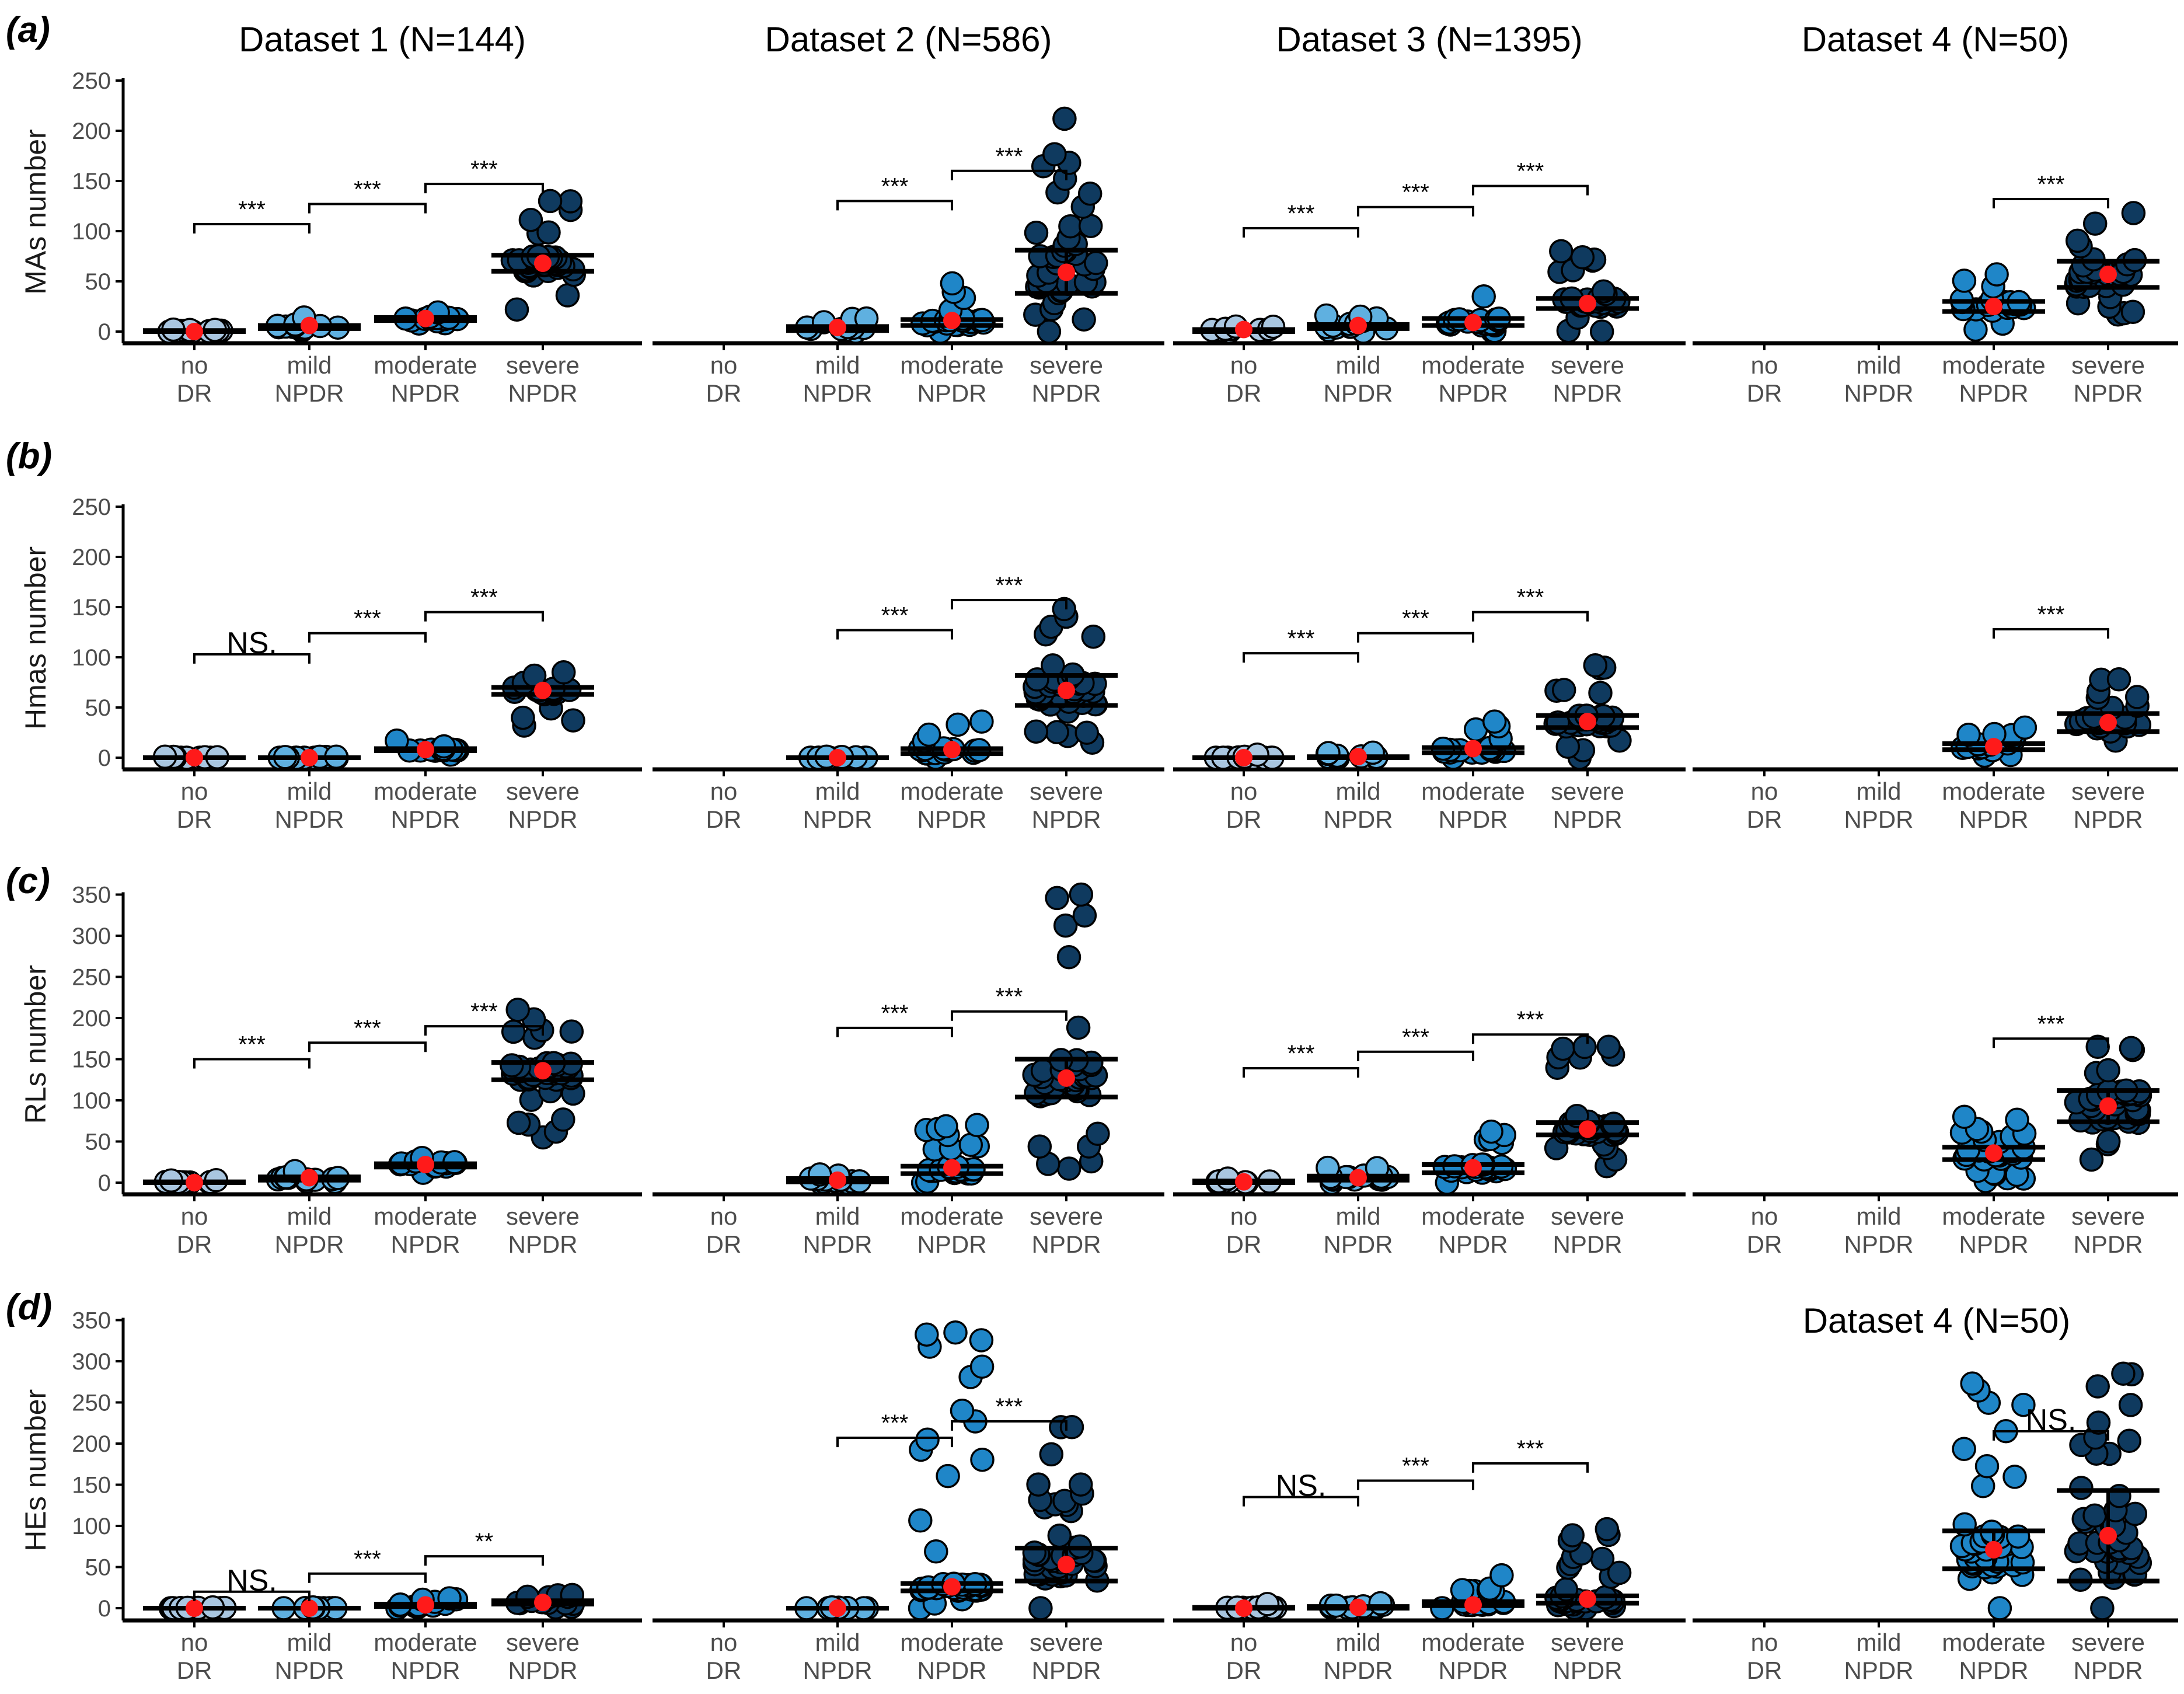  What do you see at coordinates (91, 936) in the screenshot?
I see `y-tick-label: 300` at bounding box center [91, 936].